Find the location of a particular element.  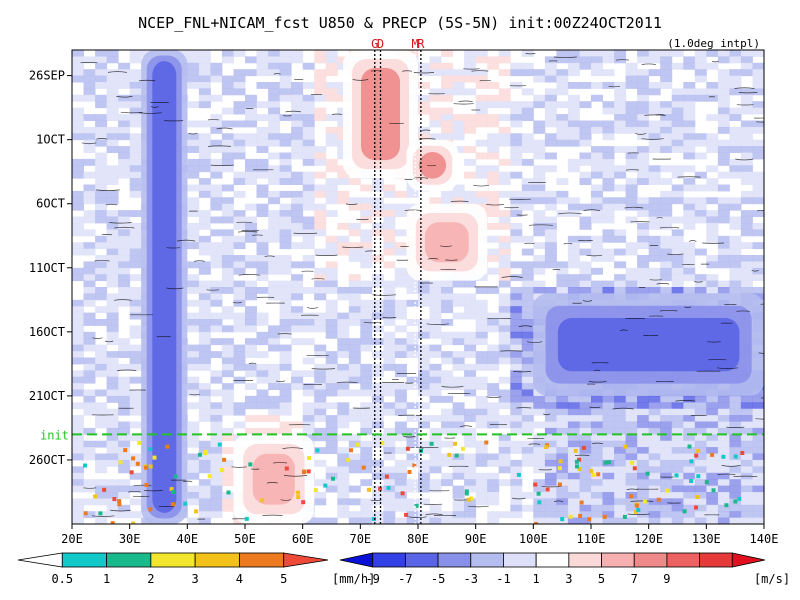

precip-colorbar-label: 3 is located at coordinates (195, 579).